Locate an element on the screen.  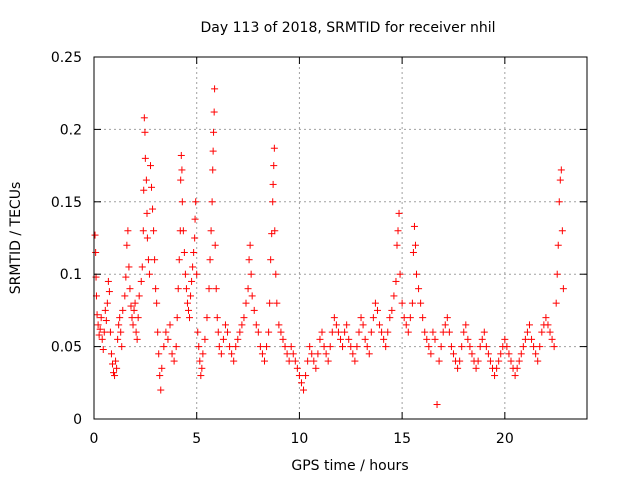
y-axis-label: SRMTID / TECUs is located at coordinates (16, 238).